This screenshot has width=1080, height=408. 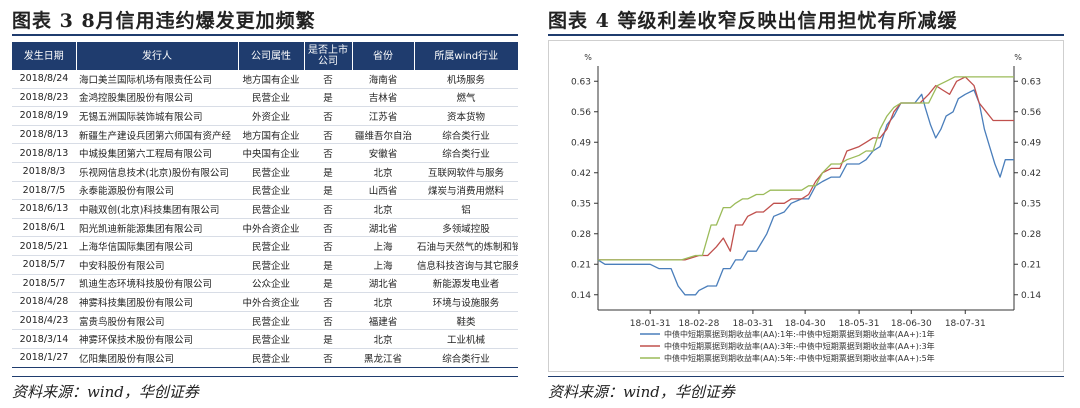 What do you see at coordinates (265, 228) in the screenshot?
I see `table-row: 2018/6/1 阳光凯迪新能源集团有限公司 中外合资企业否湖北省 多领域控股` at bounding box center [265, 228].